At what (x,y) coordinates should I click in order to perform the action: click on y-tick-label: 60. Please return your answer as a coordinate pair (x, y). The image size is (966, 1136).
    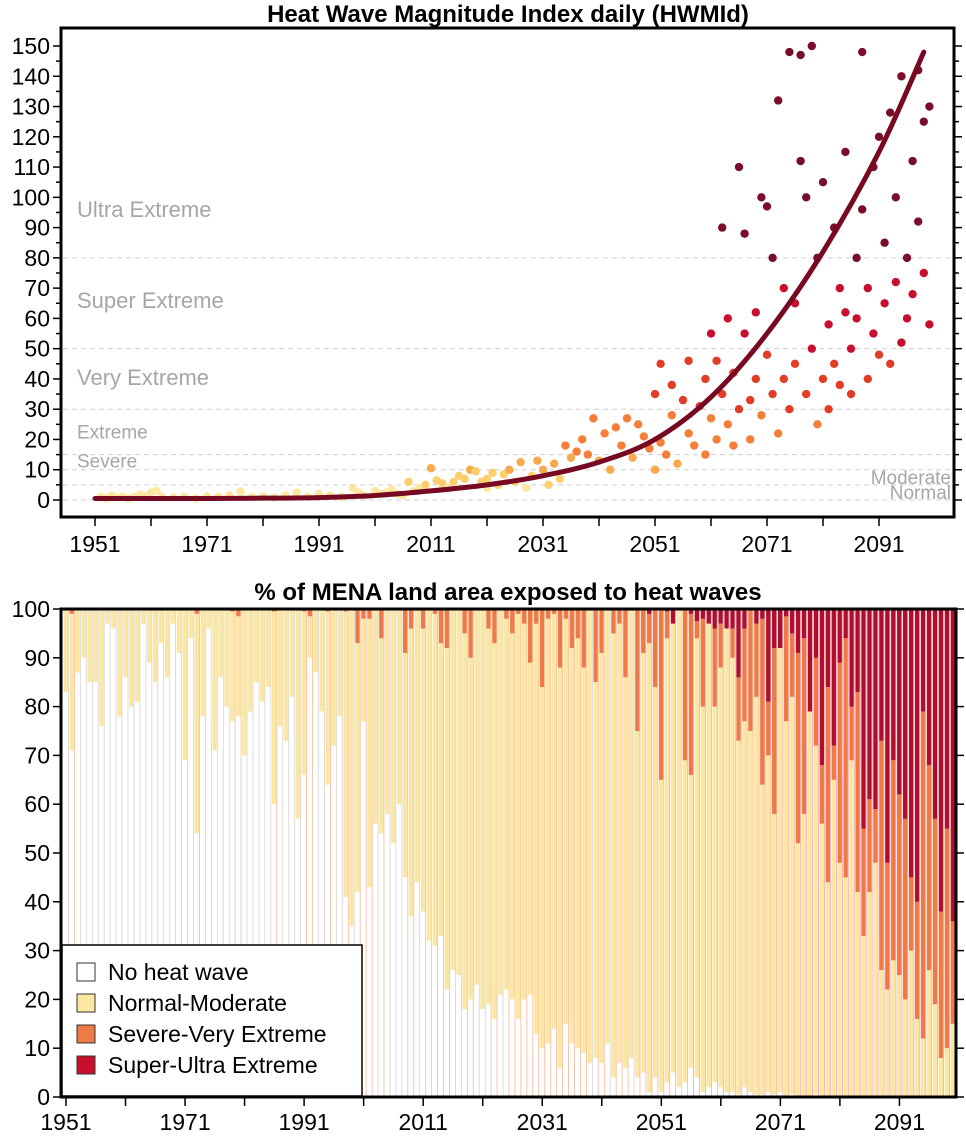
    Looking at the image, I should click on (37, 804).